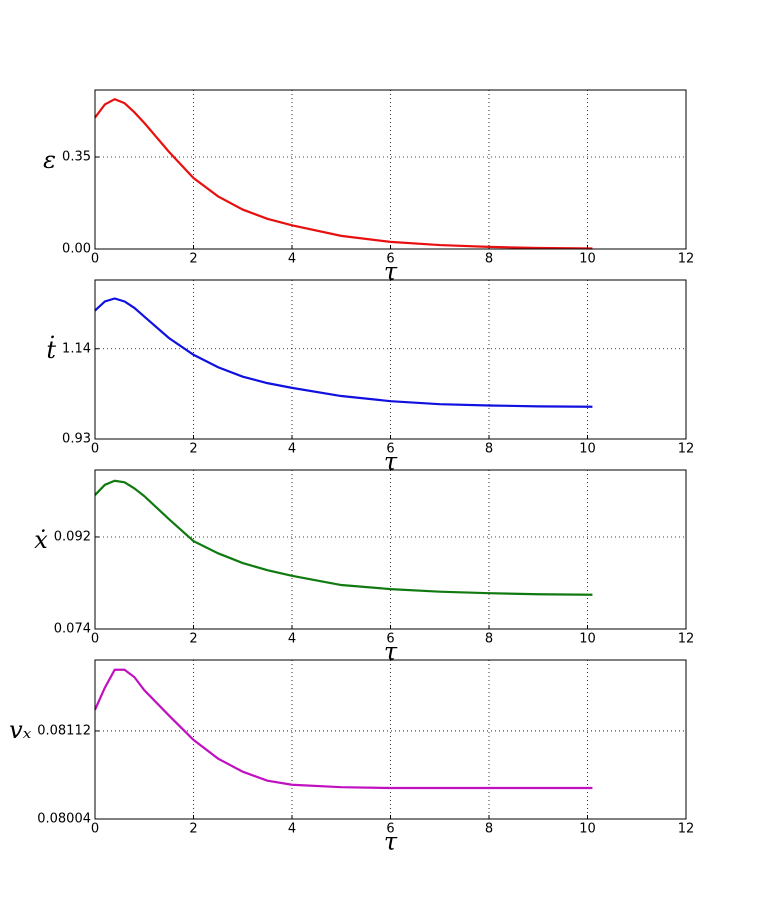 Image resolution: width=763 pixels, height=910 pixels. I want to click on y-tick-label: 1.14, so click(76, 348).